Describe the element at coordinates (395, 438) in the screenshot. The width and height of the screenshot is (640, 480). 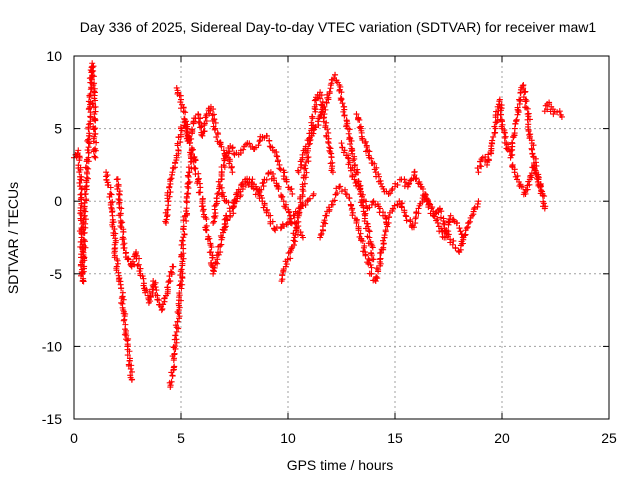
I see `x-tick-label: 15` at that location.